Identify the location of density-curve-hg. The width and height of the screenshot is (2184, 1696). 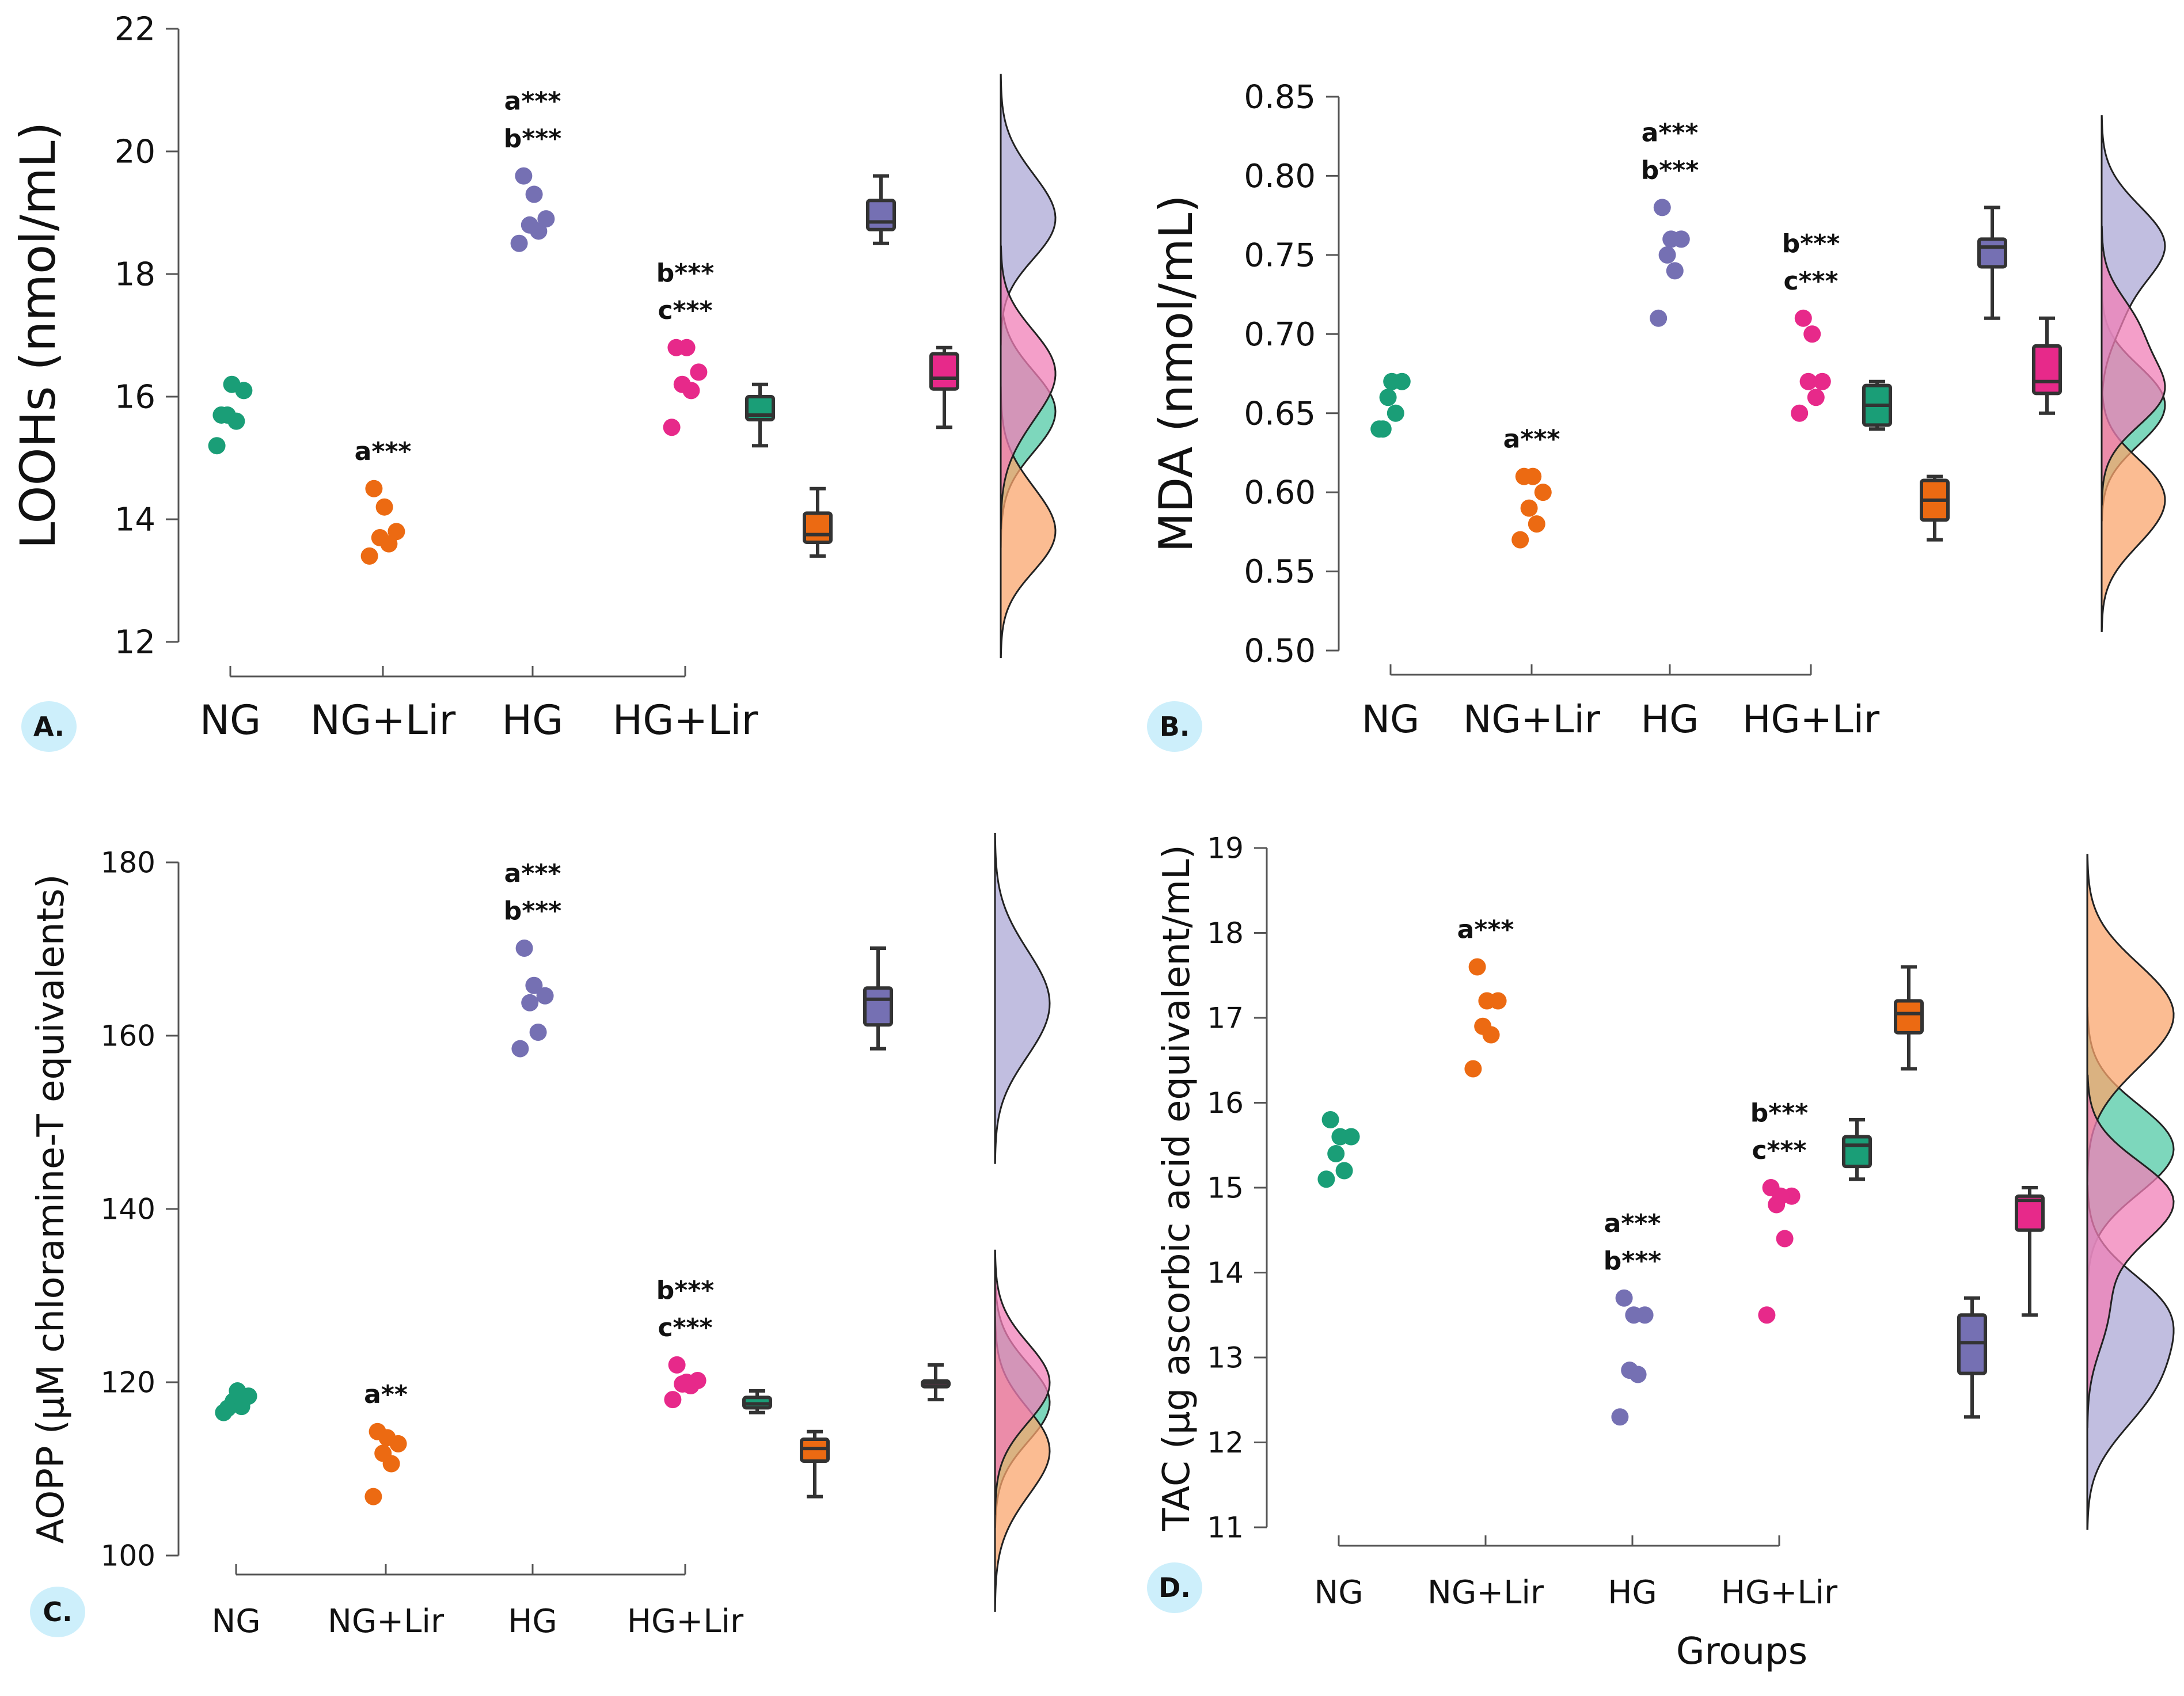
(1022, 998).